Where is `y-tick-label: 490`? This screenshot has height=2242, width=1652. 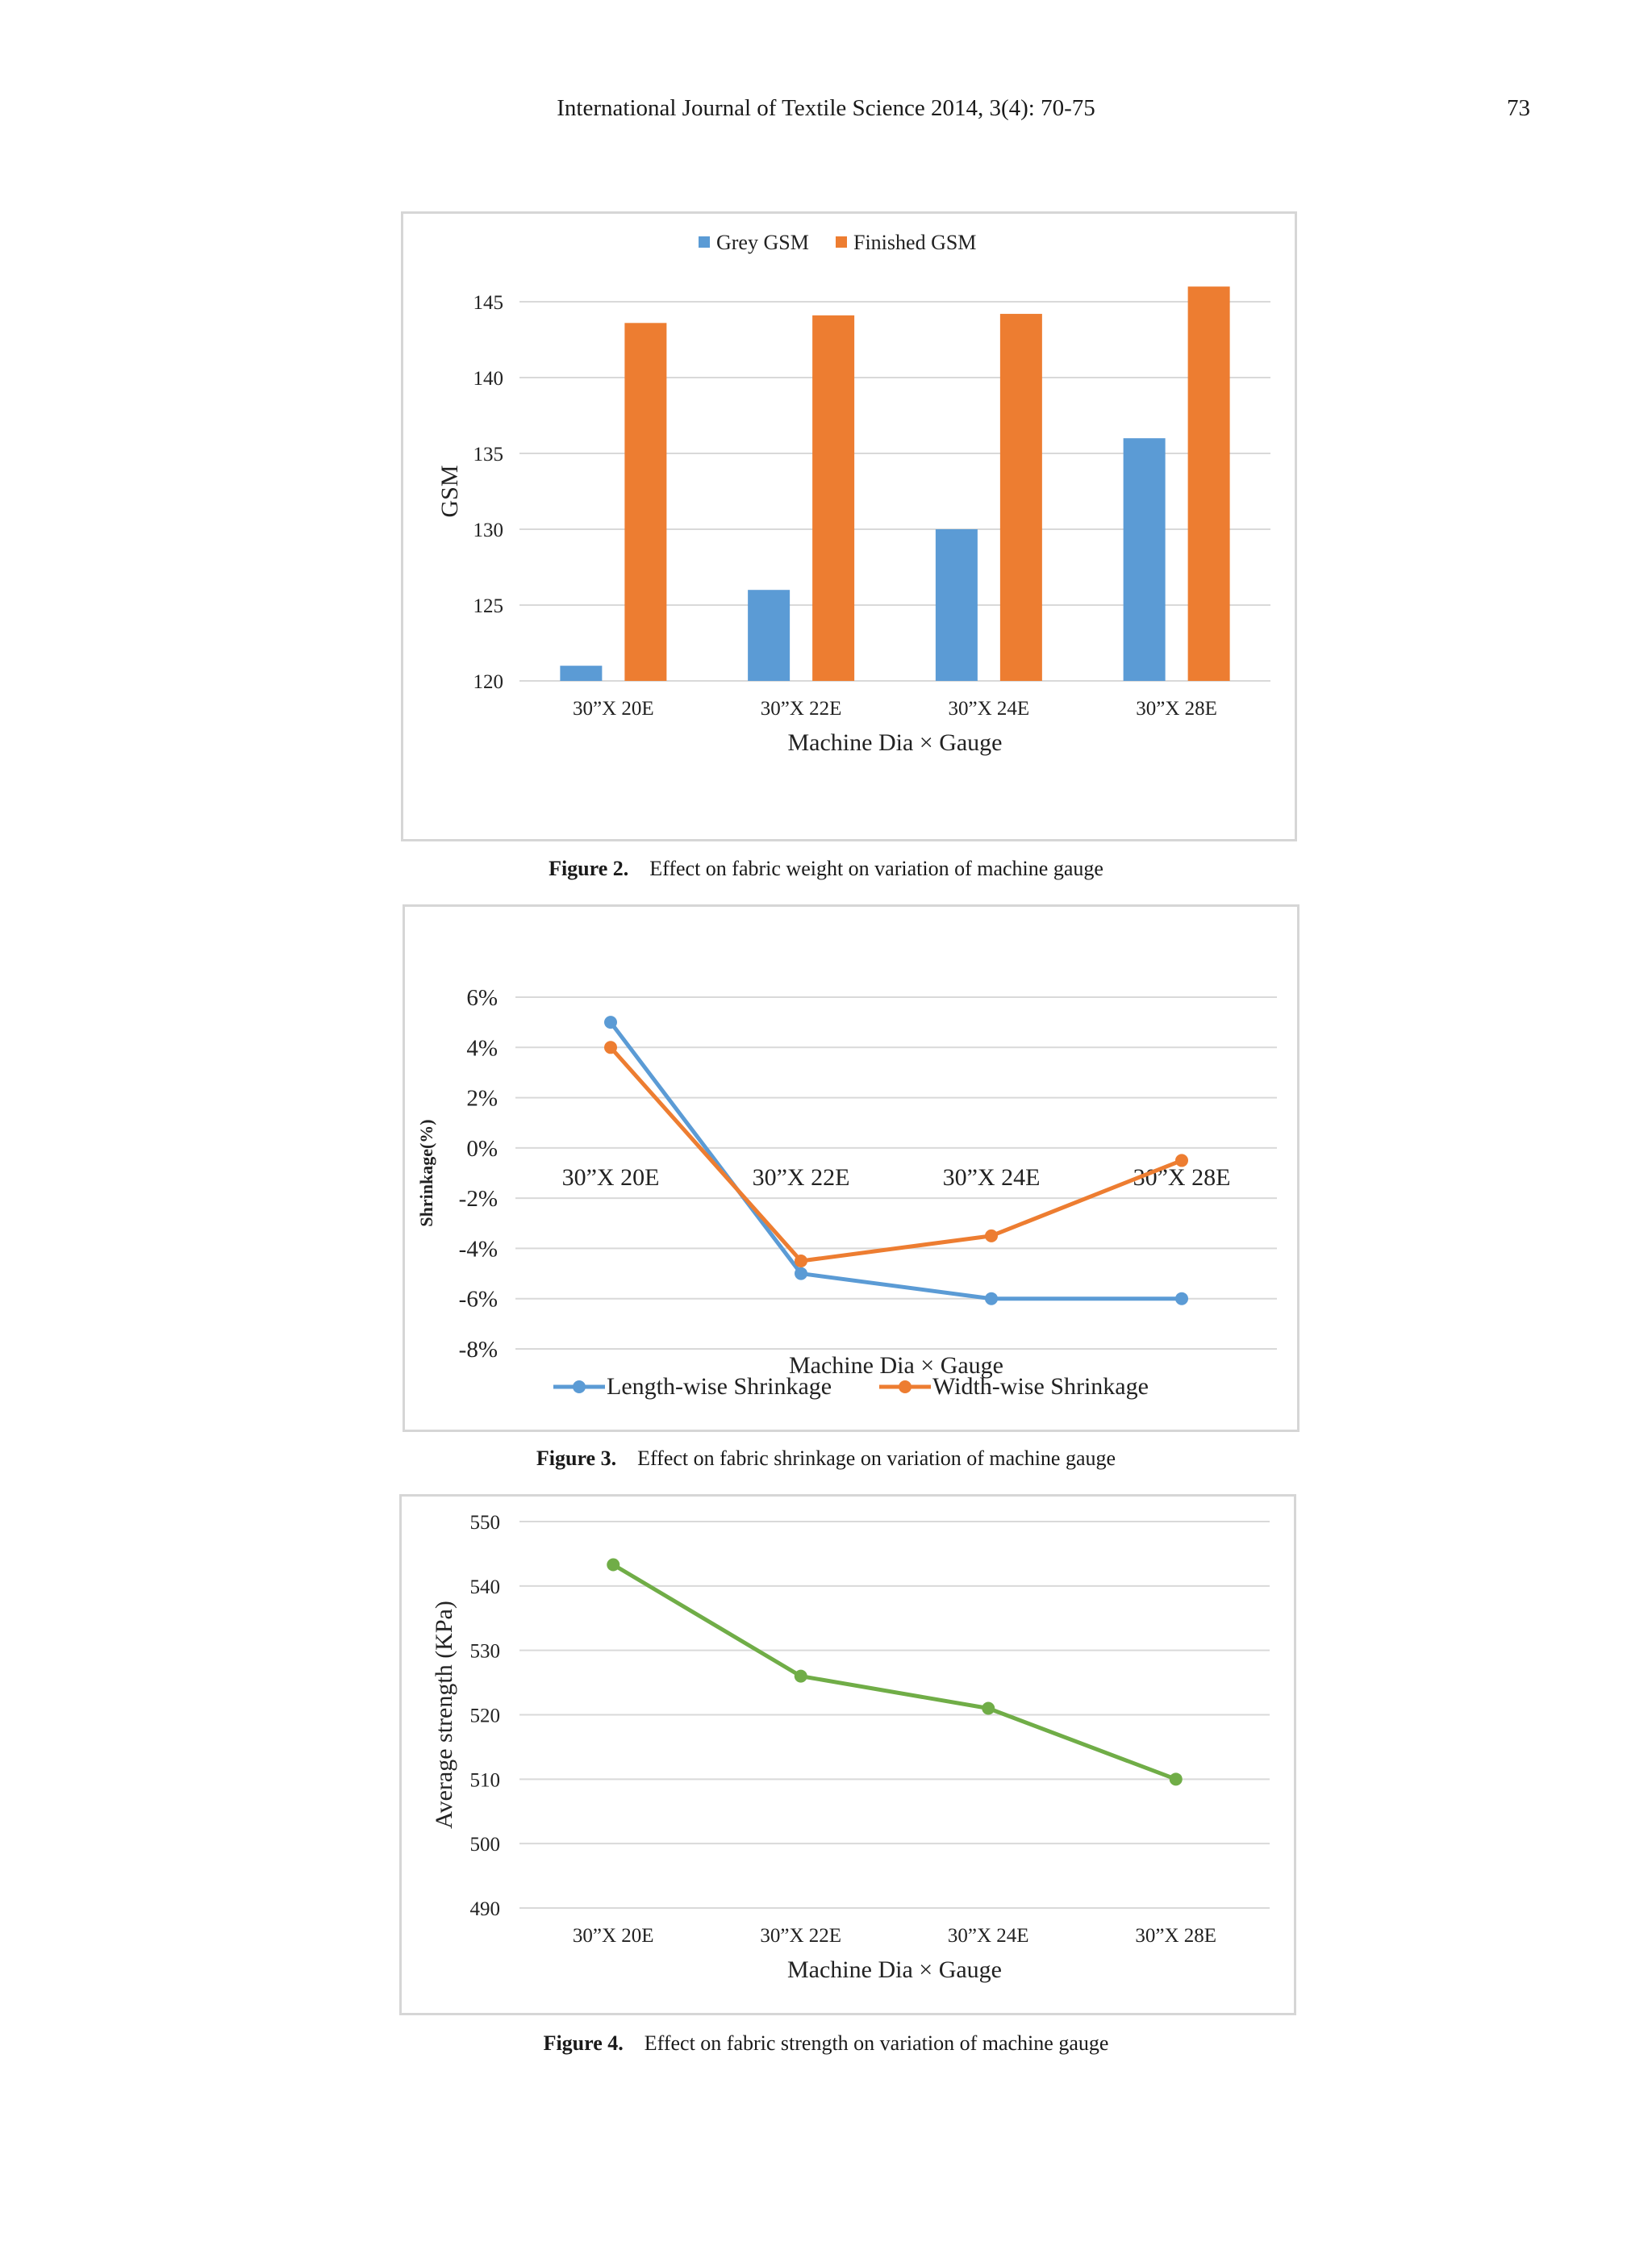 y-tick-label: 490 is located at coordinates (486, 1909).